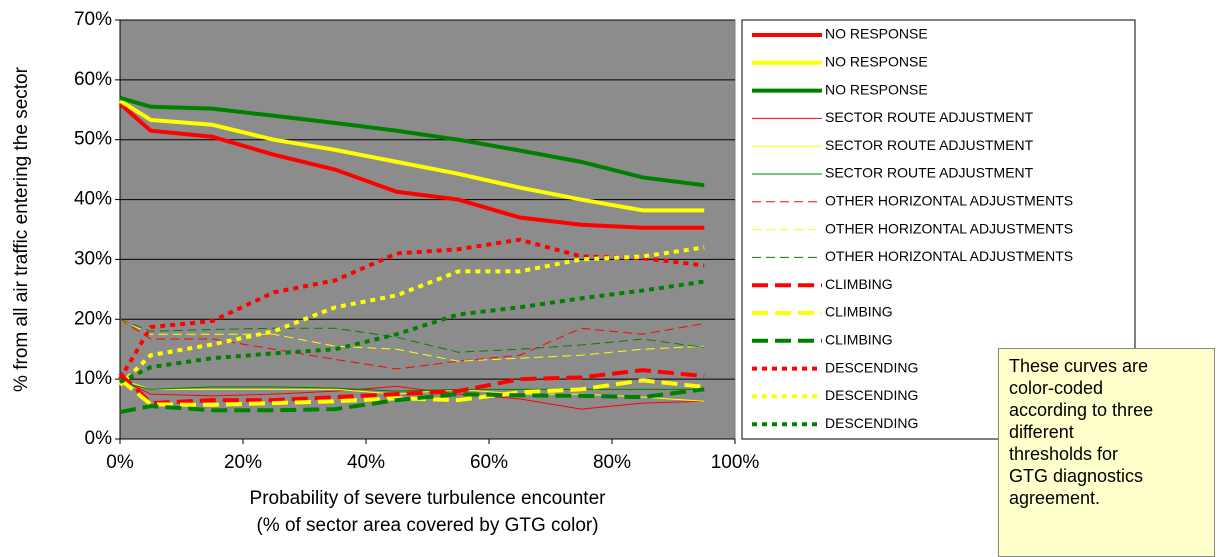 The image size is (1229, 557). I want to click on x-tick-label: 60%, so click(489, 462).